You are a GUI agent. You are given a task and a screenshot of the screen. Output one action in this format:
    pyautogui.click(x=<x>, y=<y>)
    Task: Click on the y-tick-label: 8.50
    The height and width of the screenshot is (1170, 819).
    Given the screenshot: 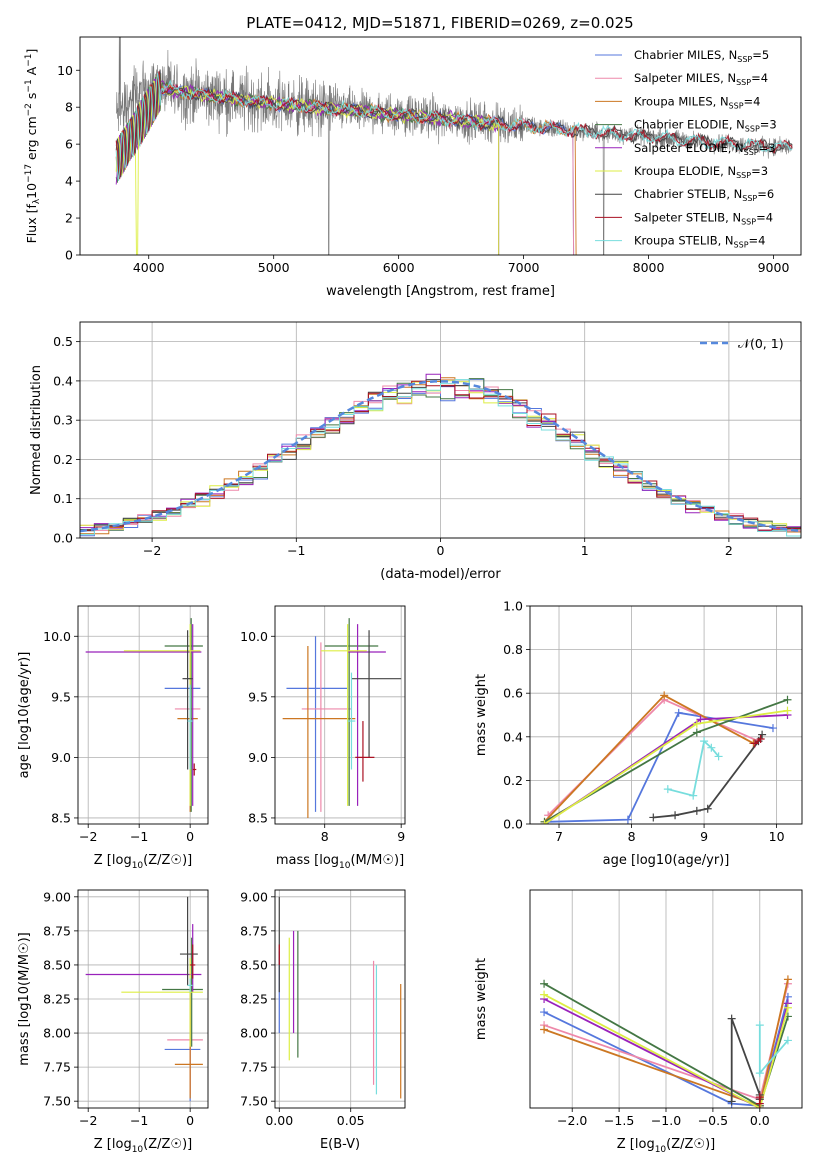 What is the action you would take?
    pyautogui.click(x=57, y=964)
    